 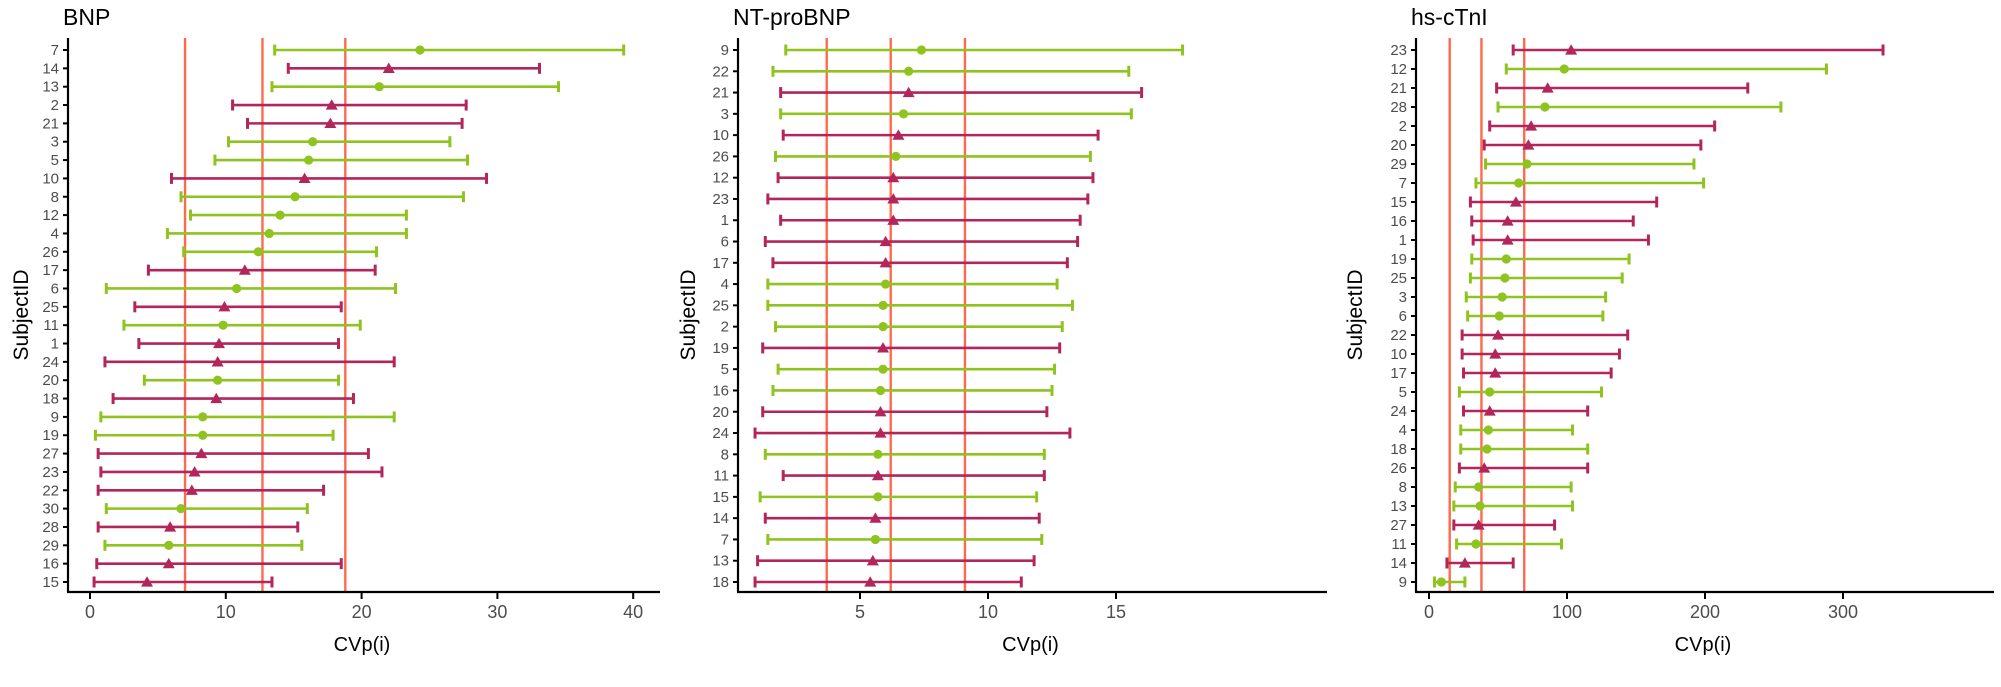 What do you see at coordinates (1403, 582) in the screenshot?
I see `subject-id-label: 9` at bounding box center [1403, 582].